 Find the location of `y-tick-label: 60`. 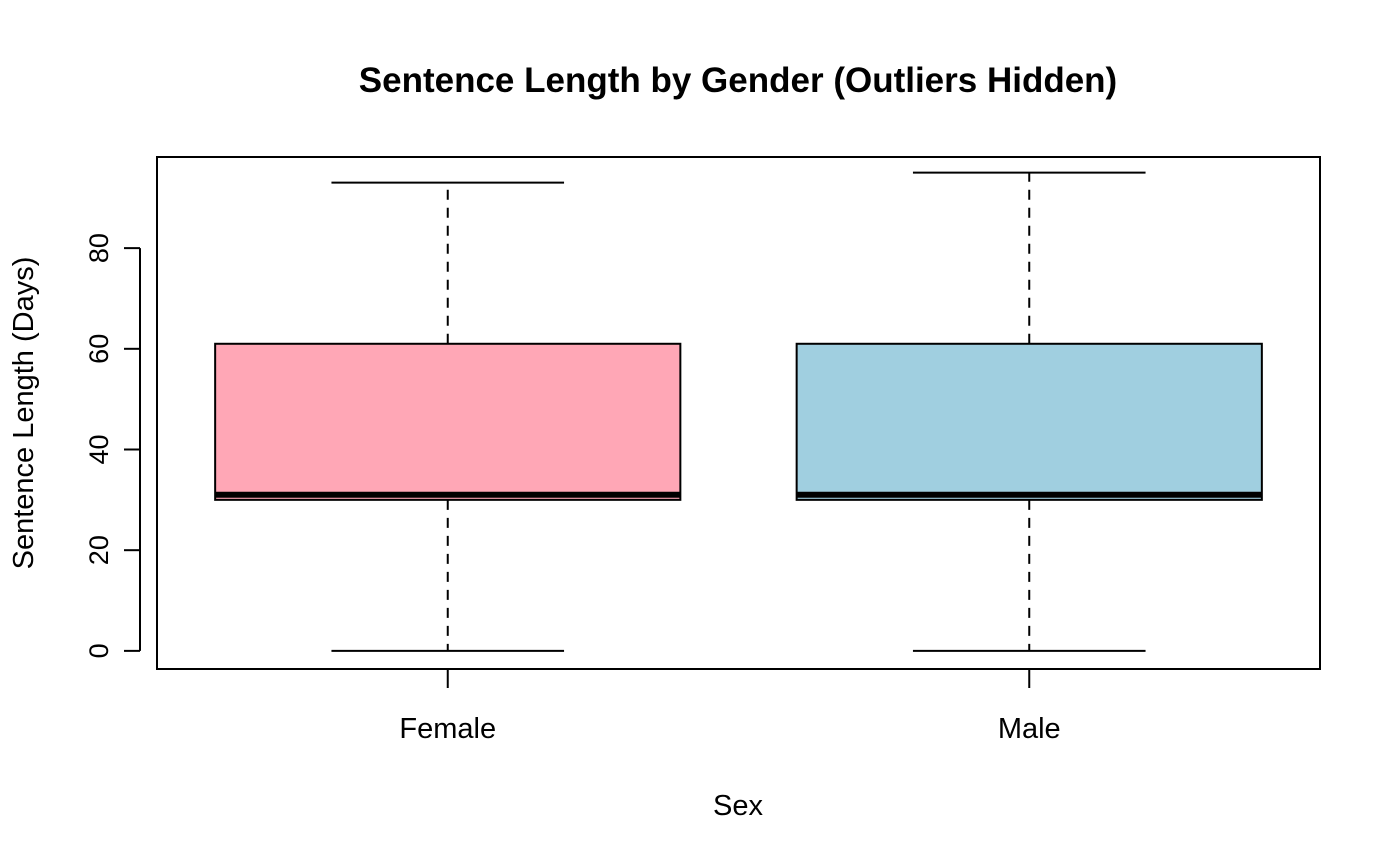

y-tick-label: 60 is located at coordinates (99, 349).